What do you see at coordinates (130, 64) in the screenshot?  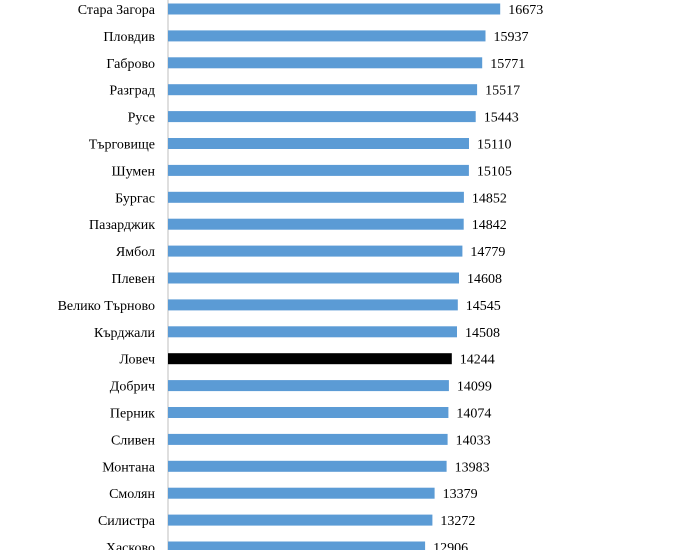 I see `category-label: Габрово` at bounding box center [130, 64].